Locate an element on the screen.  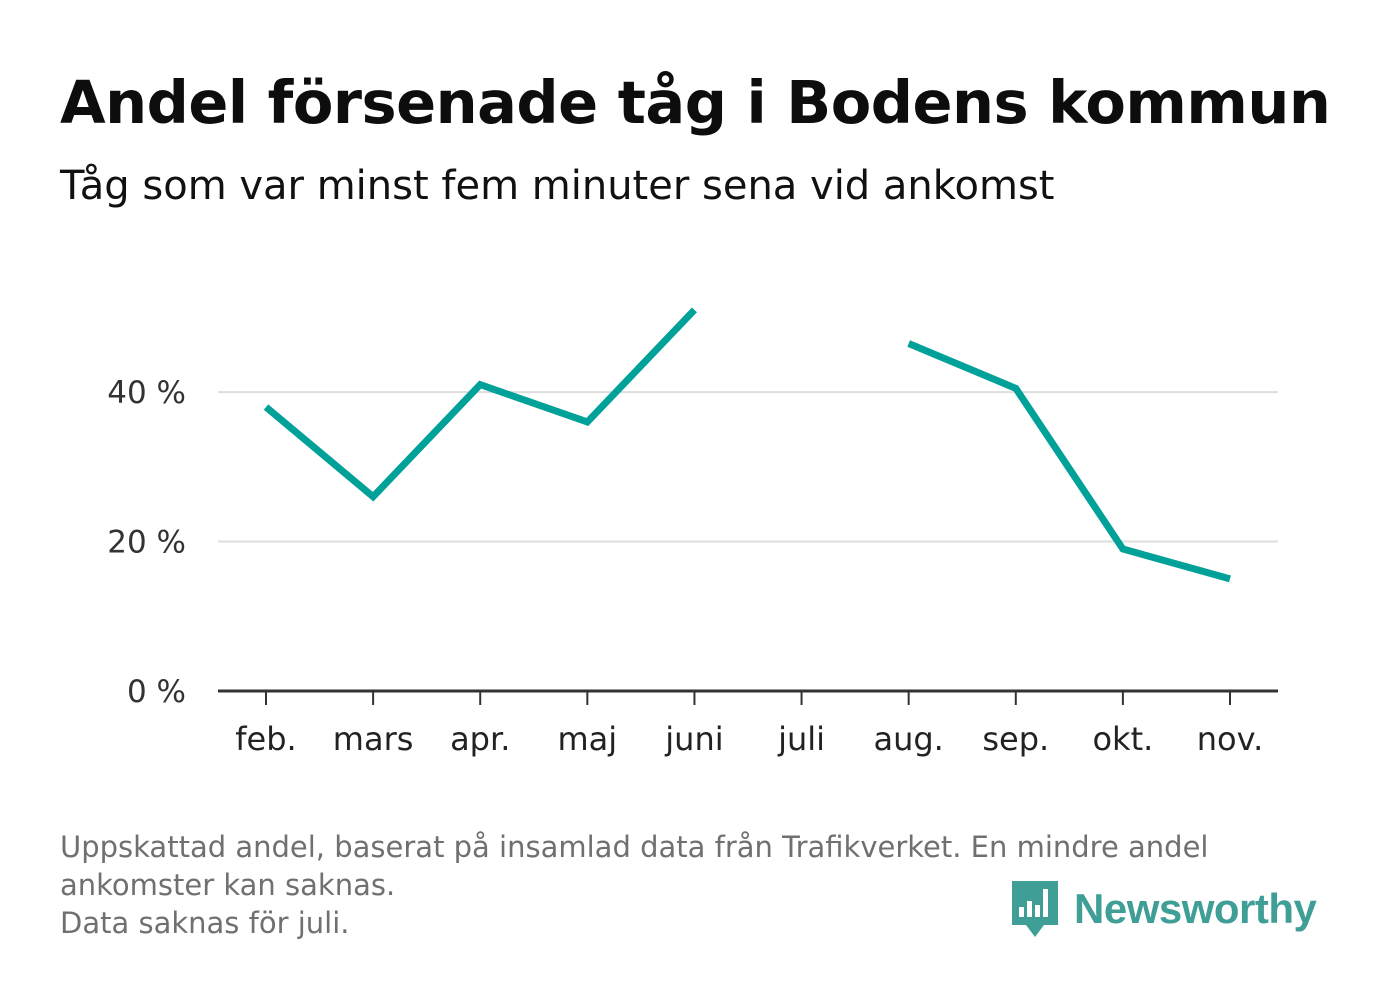
x-tick-label: sep. is located at coordinates (1015, 739).